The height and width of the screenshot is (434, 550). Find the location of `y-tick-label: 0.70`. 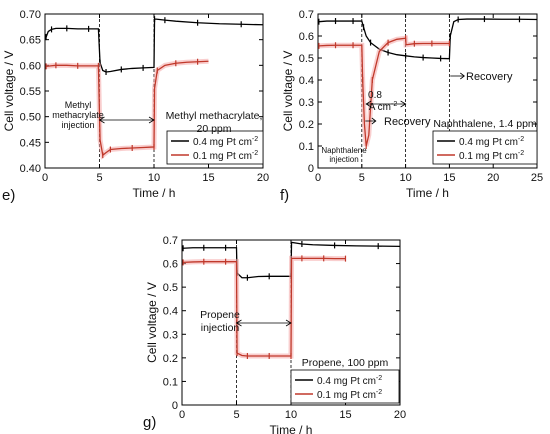

y-tick-label: 0.70 is located at coordinates (30, 15).